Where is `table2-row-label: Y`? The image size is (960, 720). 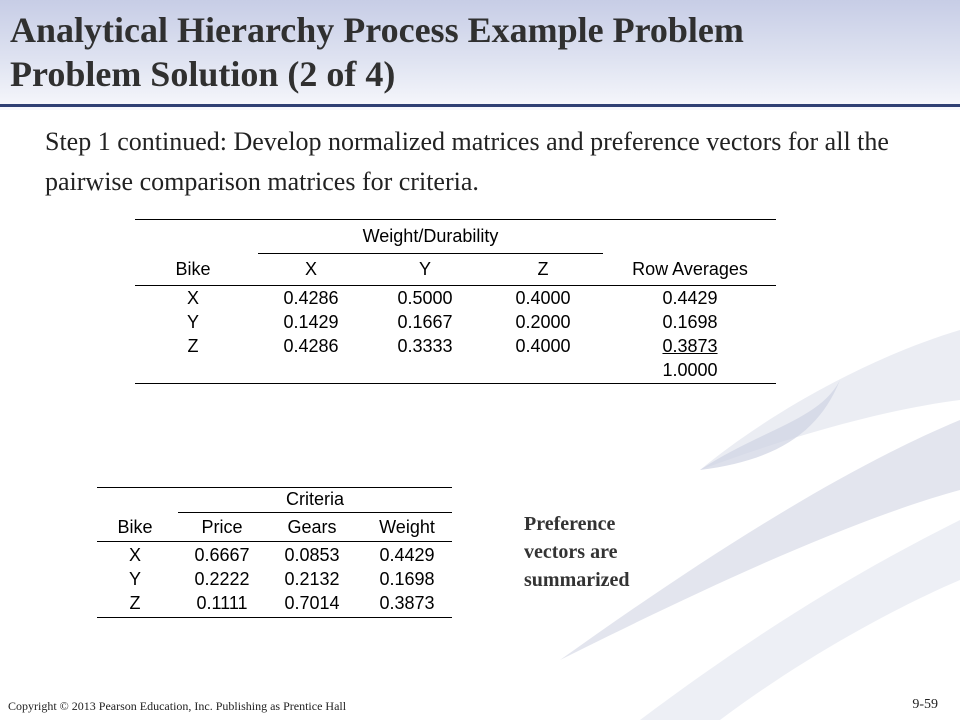 table2-row-label: Y is located at coordinates (134, 579).